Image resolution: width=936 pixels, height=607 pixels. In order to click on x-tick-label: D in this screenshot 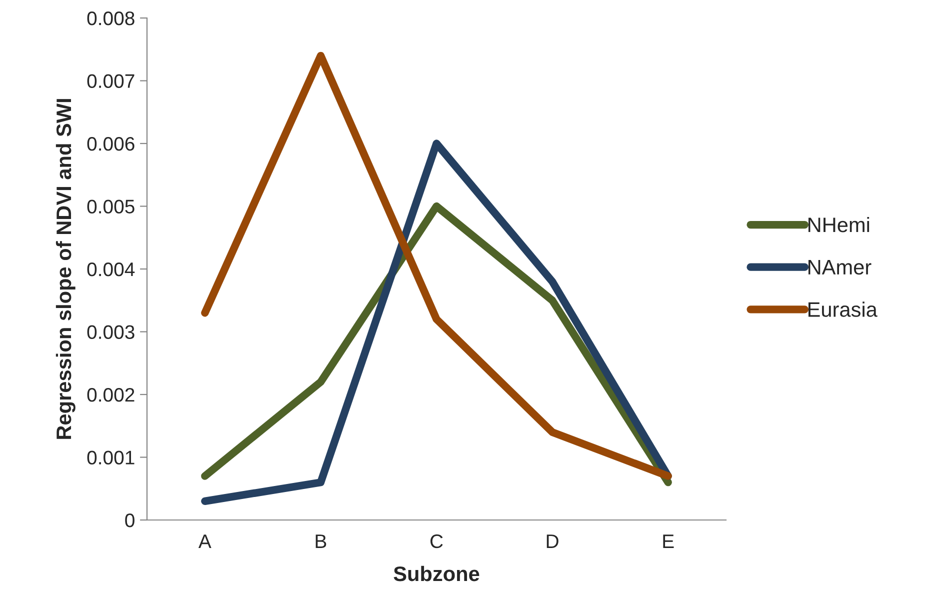, I will do `click(552, 541)`.